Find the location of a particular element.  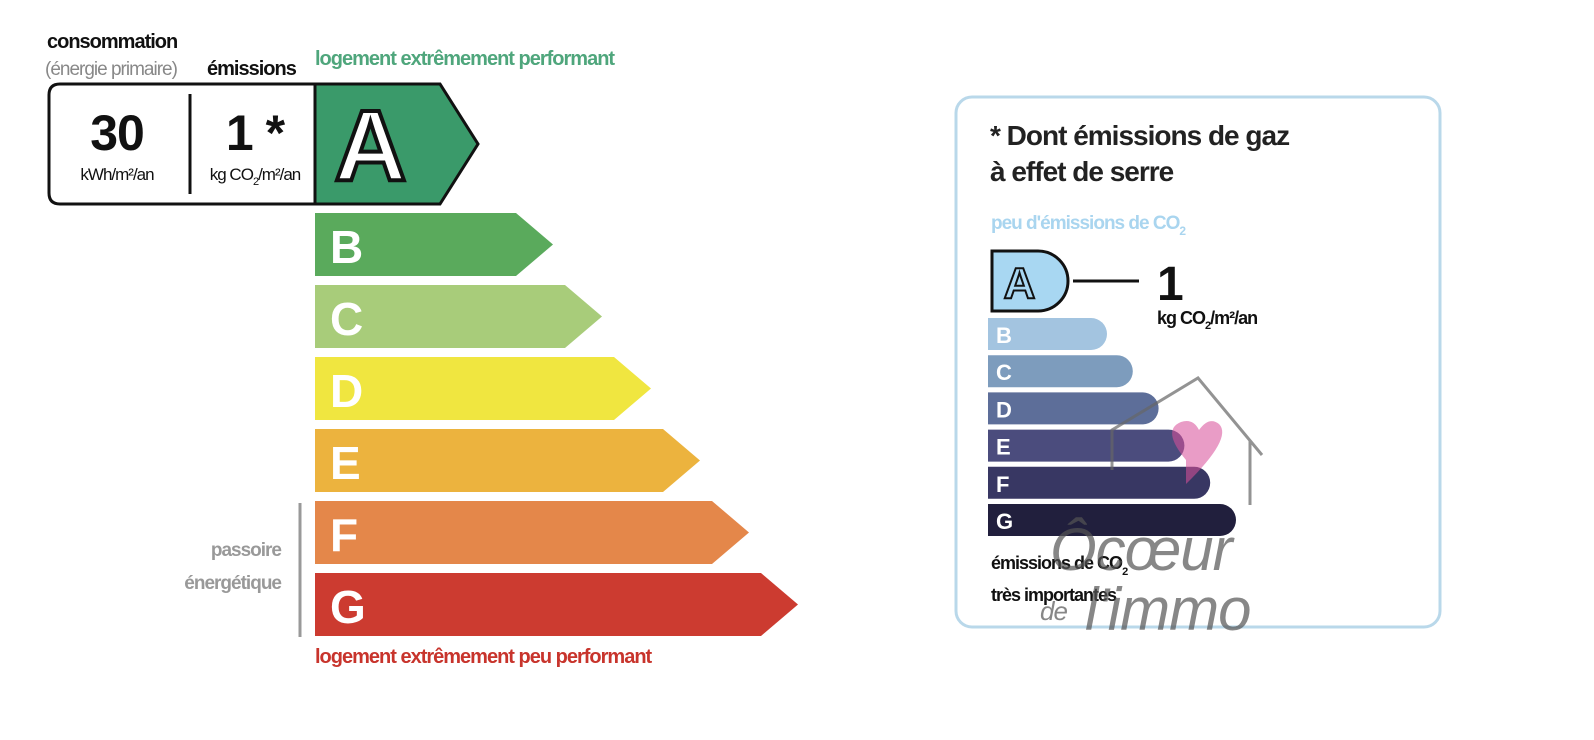

watermark-text: l'immo is located at coordinates (1167, 609).